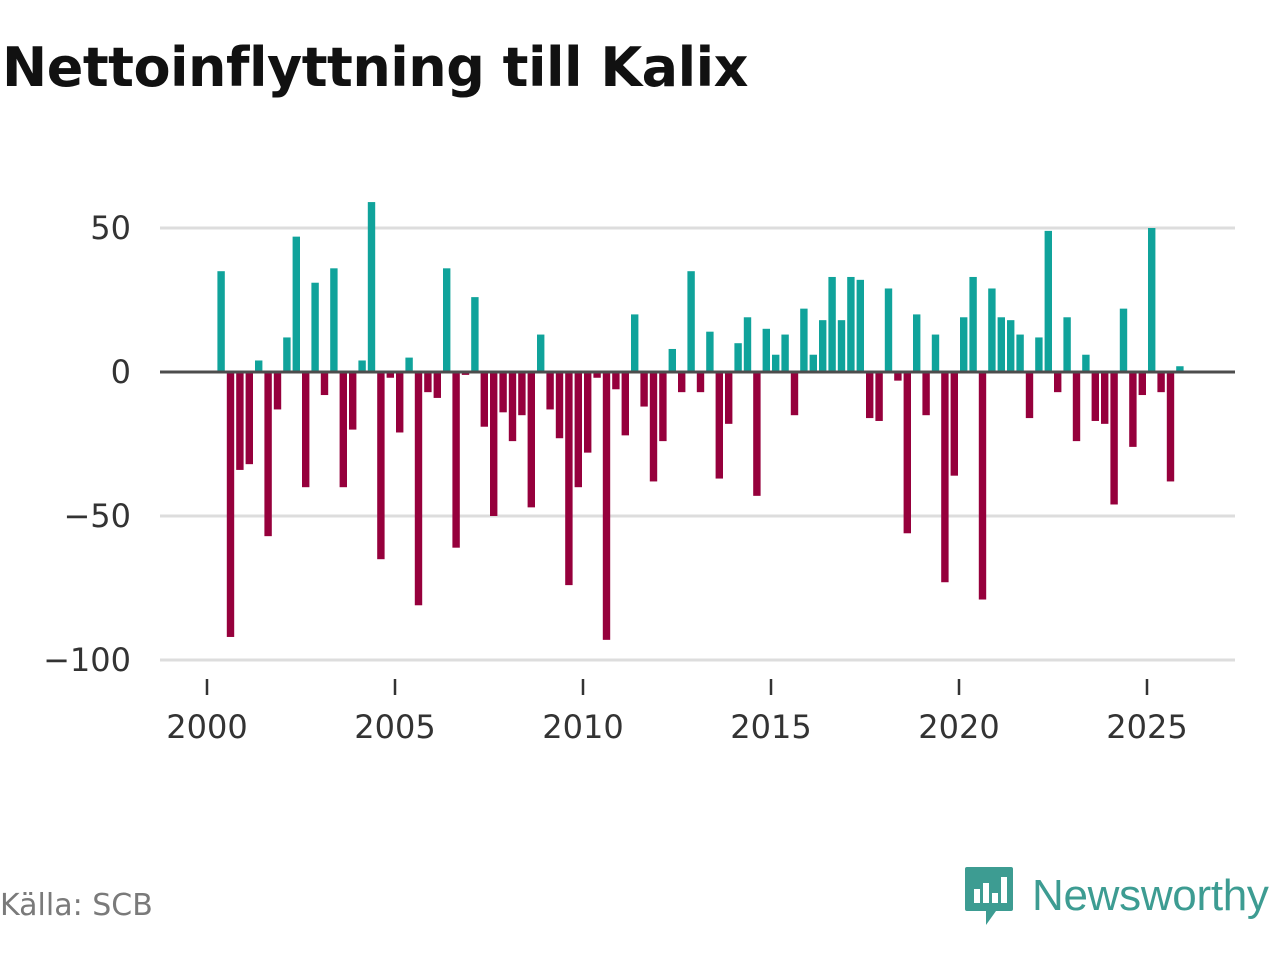  What do you see at coordinates (770, 727) in the screenshot?
I see `x-tick-label: 2015` at bounding box center [770, 727].